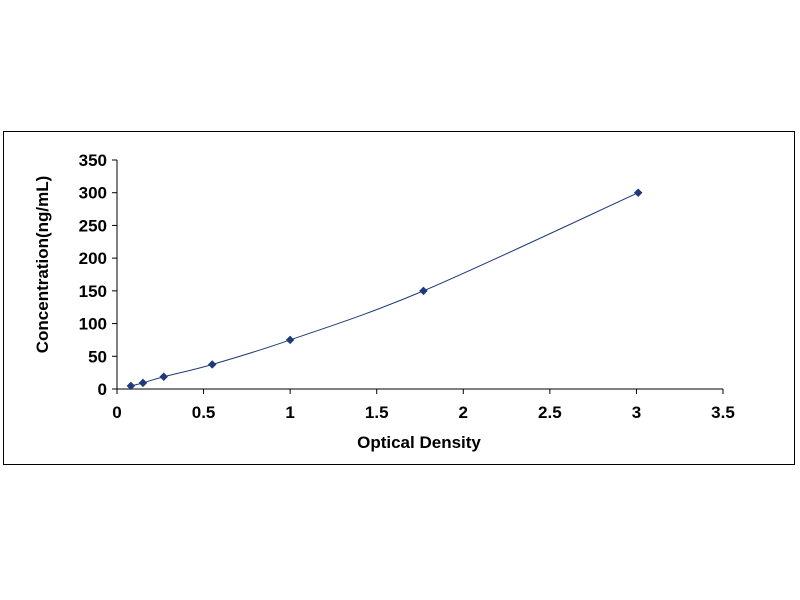 This screenshot has width=800, height=600. I want to click on x-axis-ticks: 0 0.5 1 1.5 2 2.5 3 3.5, so click(423, 405).